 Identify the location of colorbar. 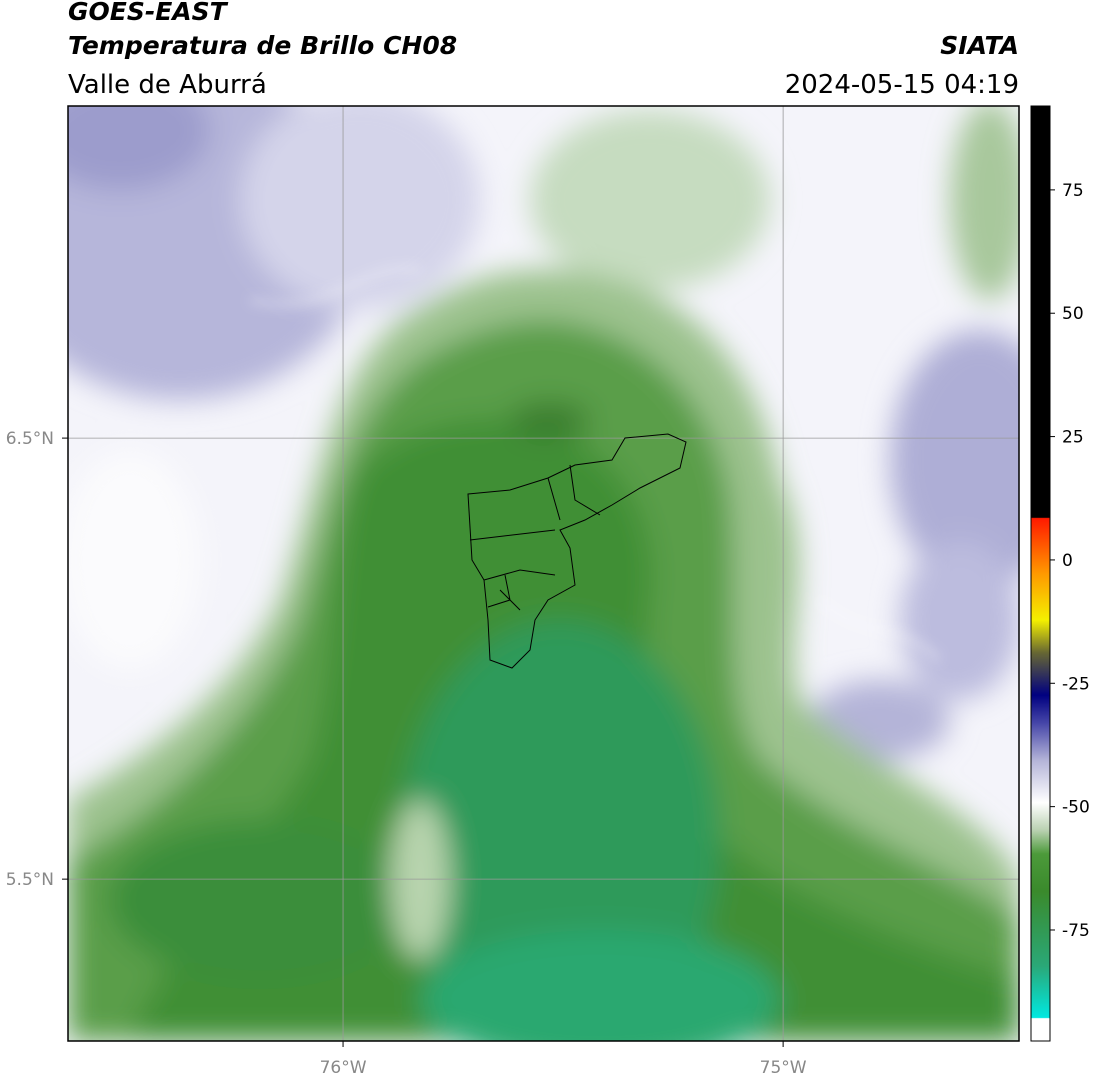
(1040, 573).